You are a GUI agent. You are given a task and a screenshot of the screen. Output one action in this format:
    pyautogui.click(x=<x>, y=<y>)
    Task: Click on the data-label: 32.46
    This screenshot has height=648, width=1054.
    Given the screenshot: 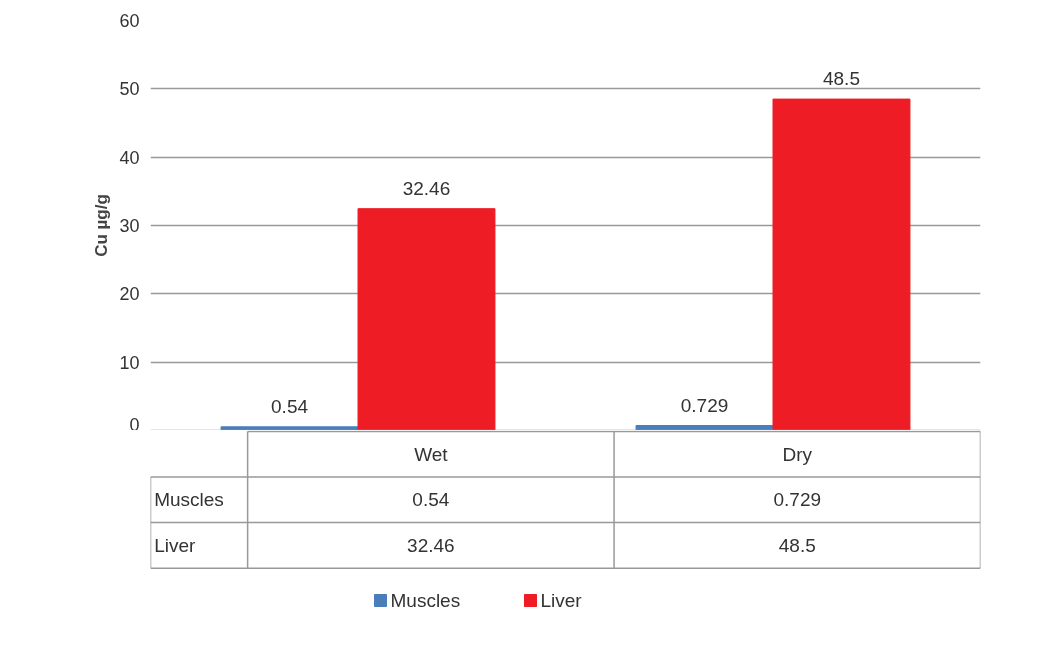 What is the action you would take?
    pyautogui.click(x=426, y=188)
    